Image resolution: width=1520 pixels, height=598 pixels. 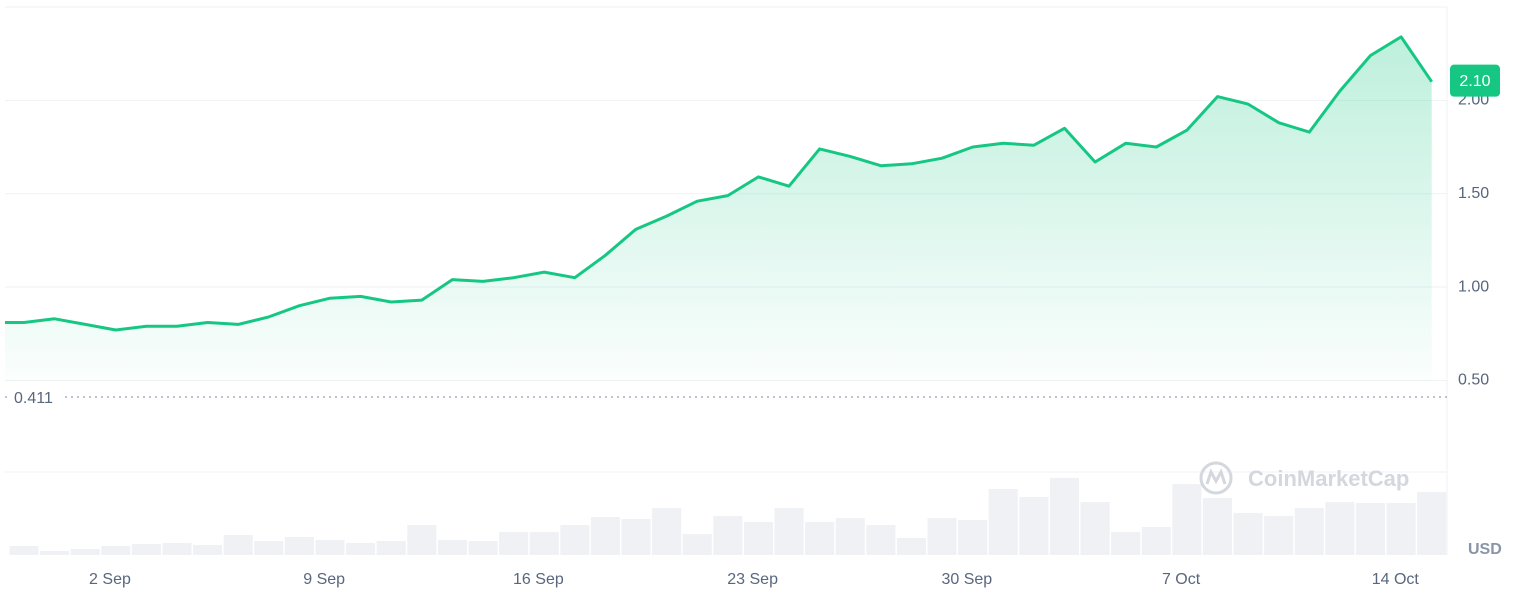 I want to click on x-tick-label: 2 Sep, so click(x=110, y=579).